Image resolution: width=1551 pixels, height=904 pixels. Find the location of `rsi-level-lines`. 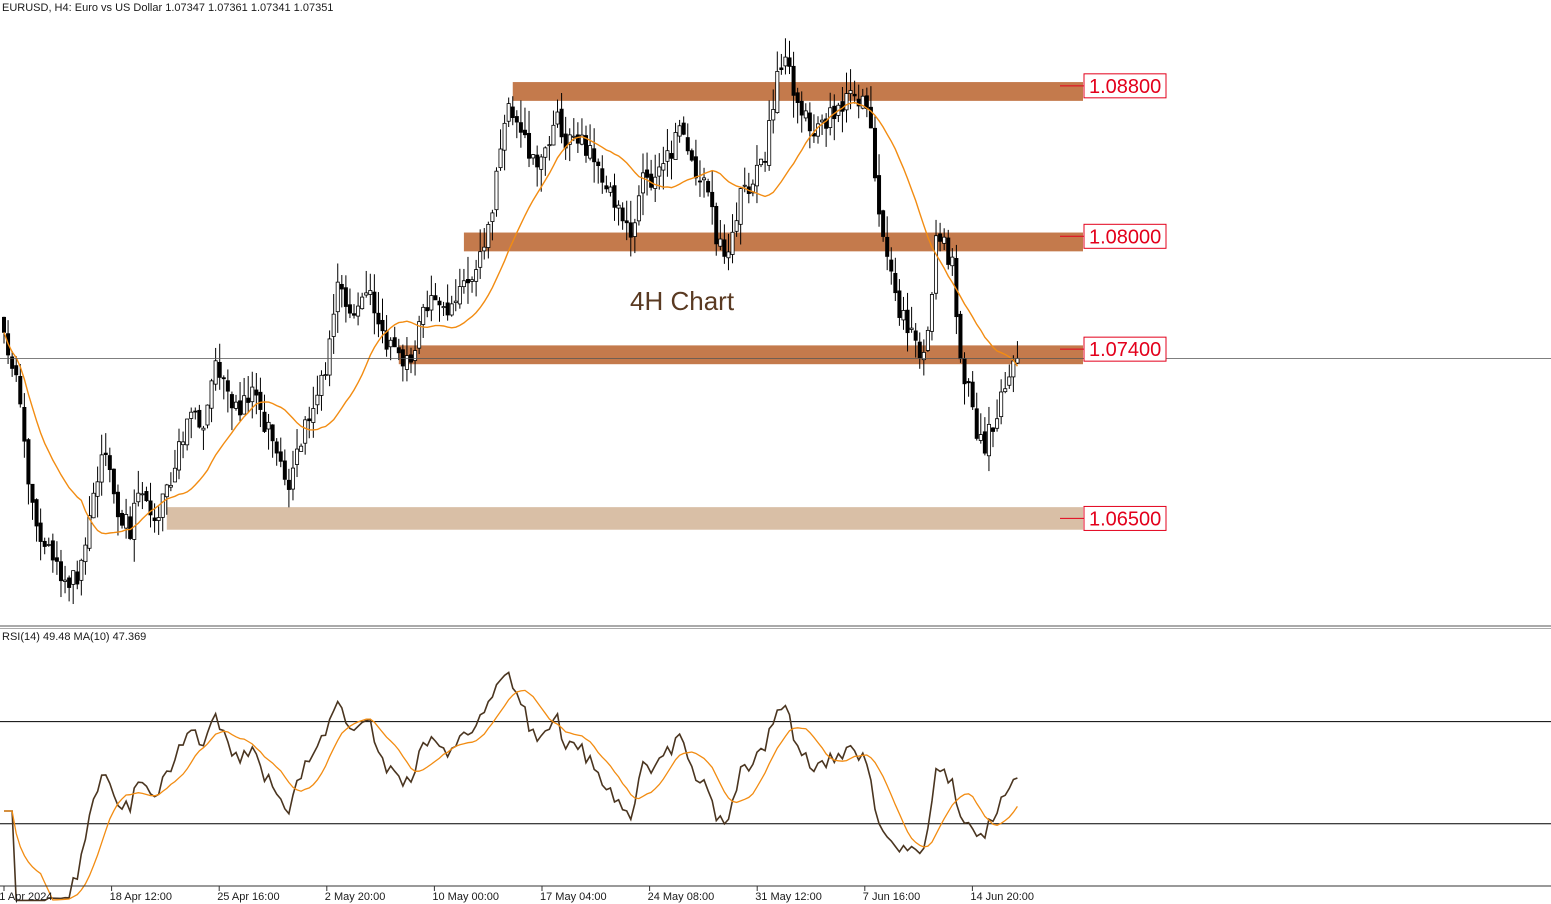

rsi-level-lines is located at coordinates (775, 773).